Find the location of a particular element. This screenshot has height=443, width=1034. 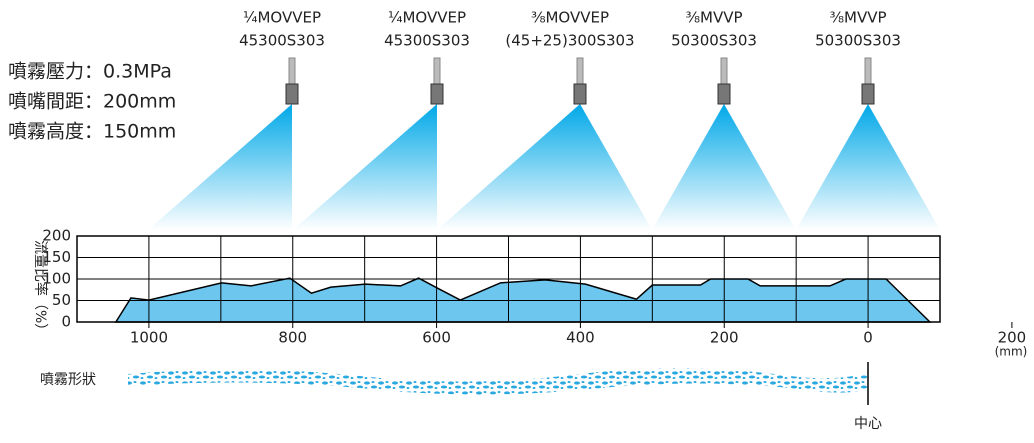

condition: 噴霧壓力：0.3MPa is located at coordinates (90, 72).